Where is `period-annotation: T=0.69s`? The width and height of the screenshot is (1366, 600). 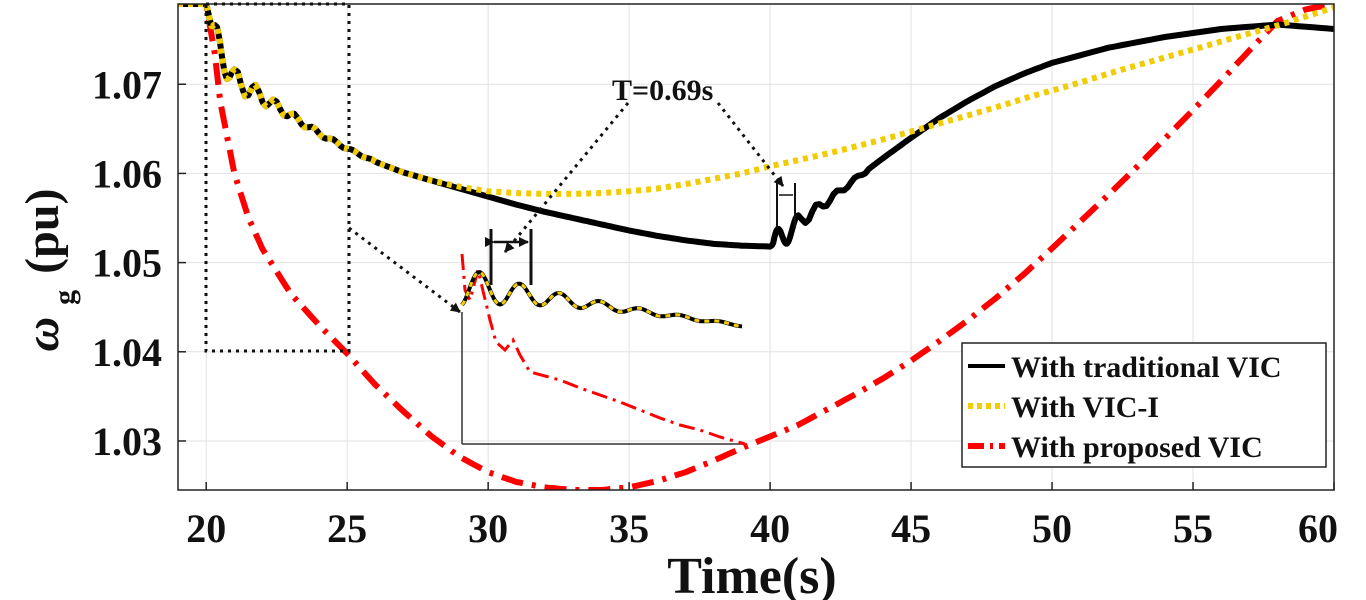 period-annotation: T=0.69s is located at coordinates (662, 90).